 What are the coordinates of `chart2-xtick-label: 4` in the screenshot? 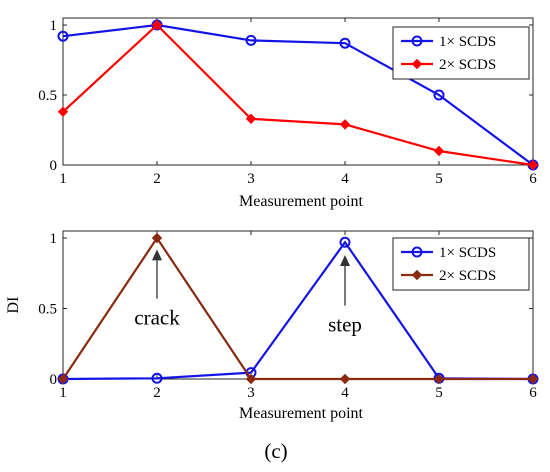 It's located at (345, 393).